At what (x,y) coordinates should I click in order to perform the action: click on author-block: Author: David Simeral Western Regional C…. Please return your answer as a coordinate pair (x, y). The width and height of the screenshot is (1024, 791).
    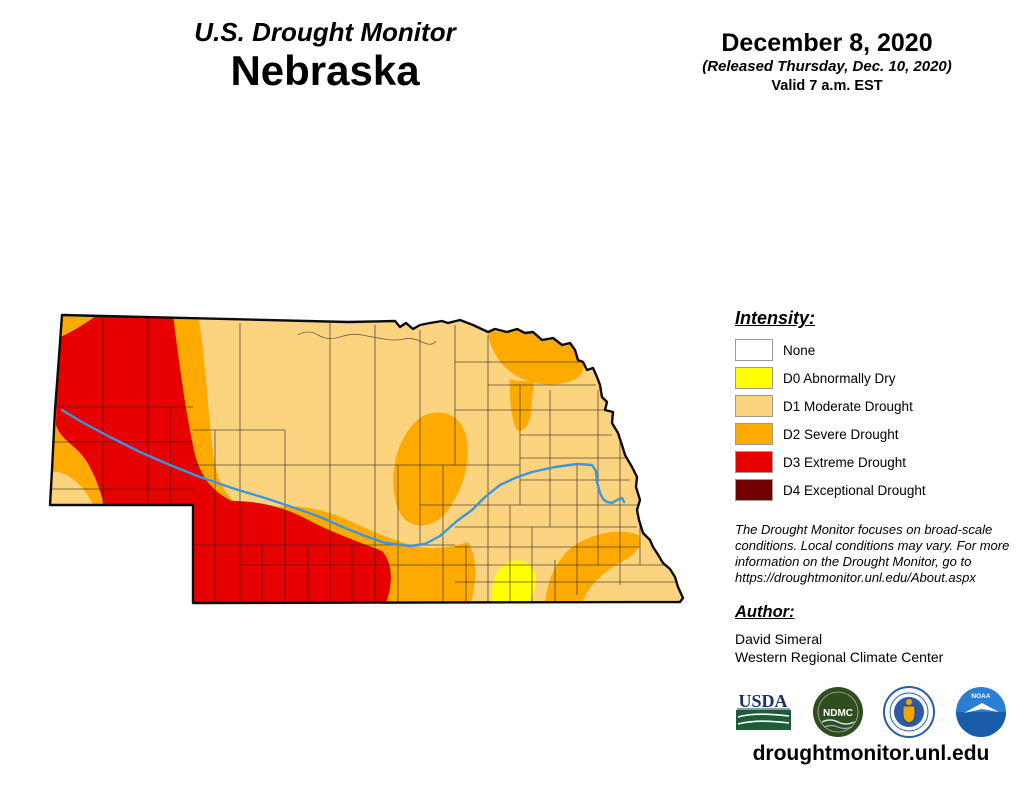
    Looking at the image, I should click on (879, 634).